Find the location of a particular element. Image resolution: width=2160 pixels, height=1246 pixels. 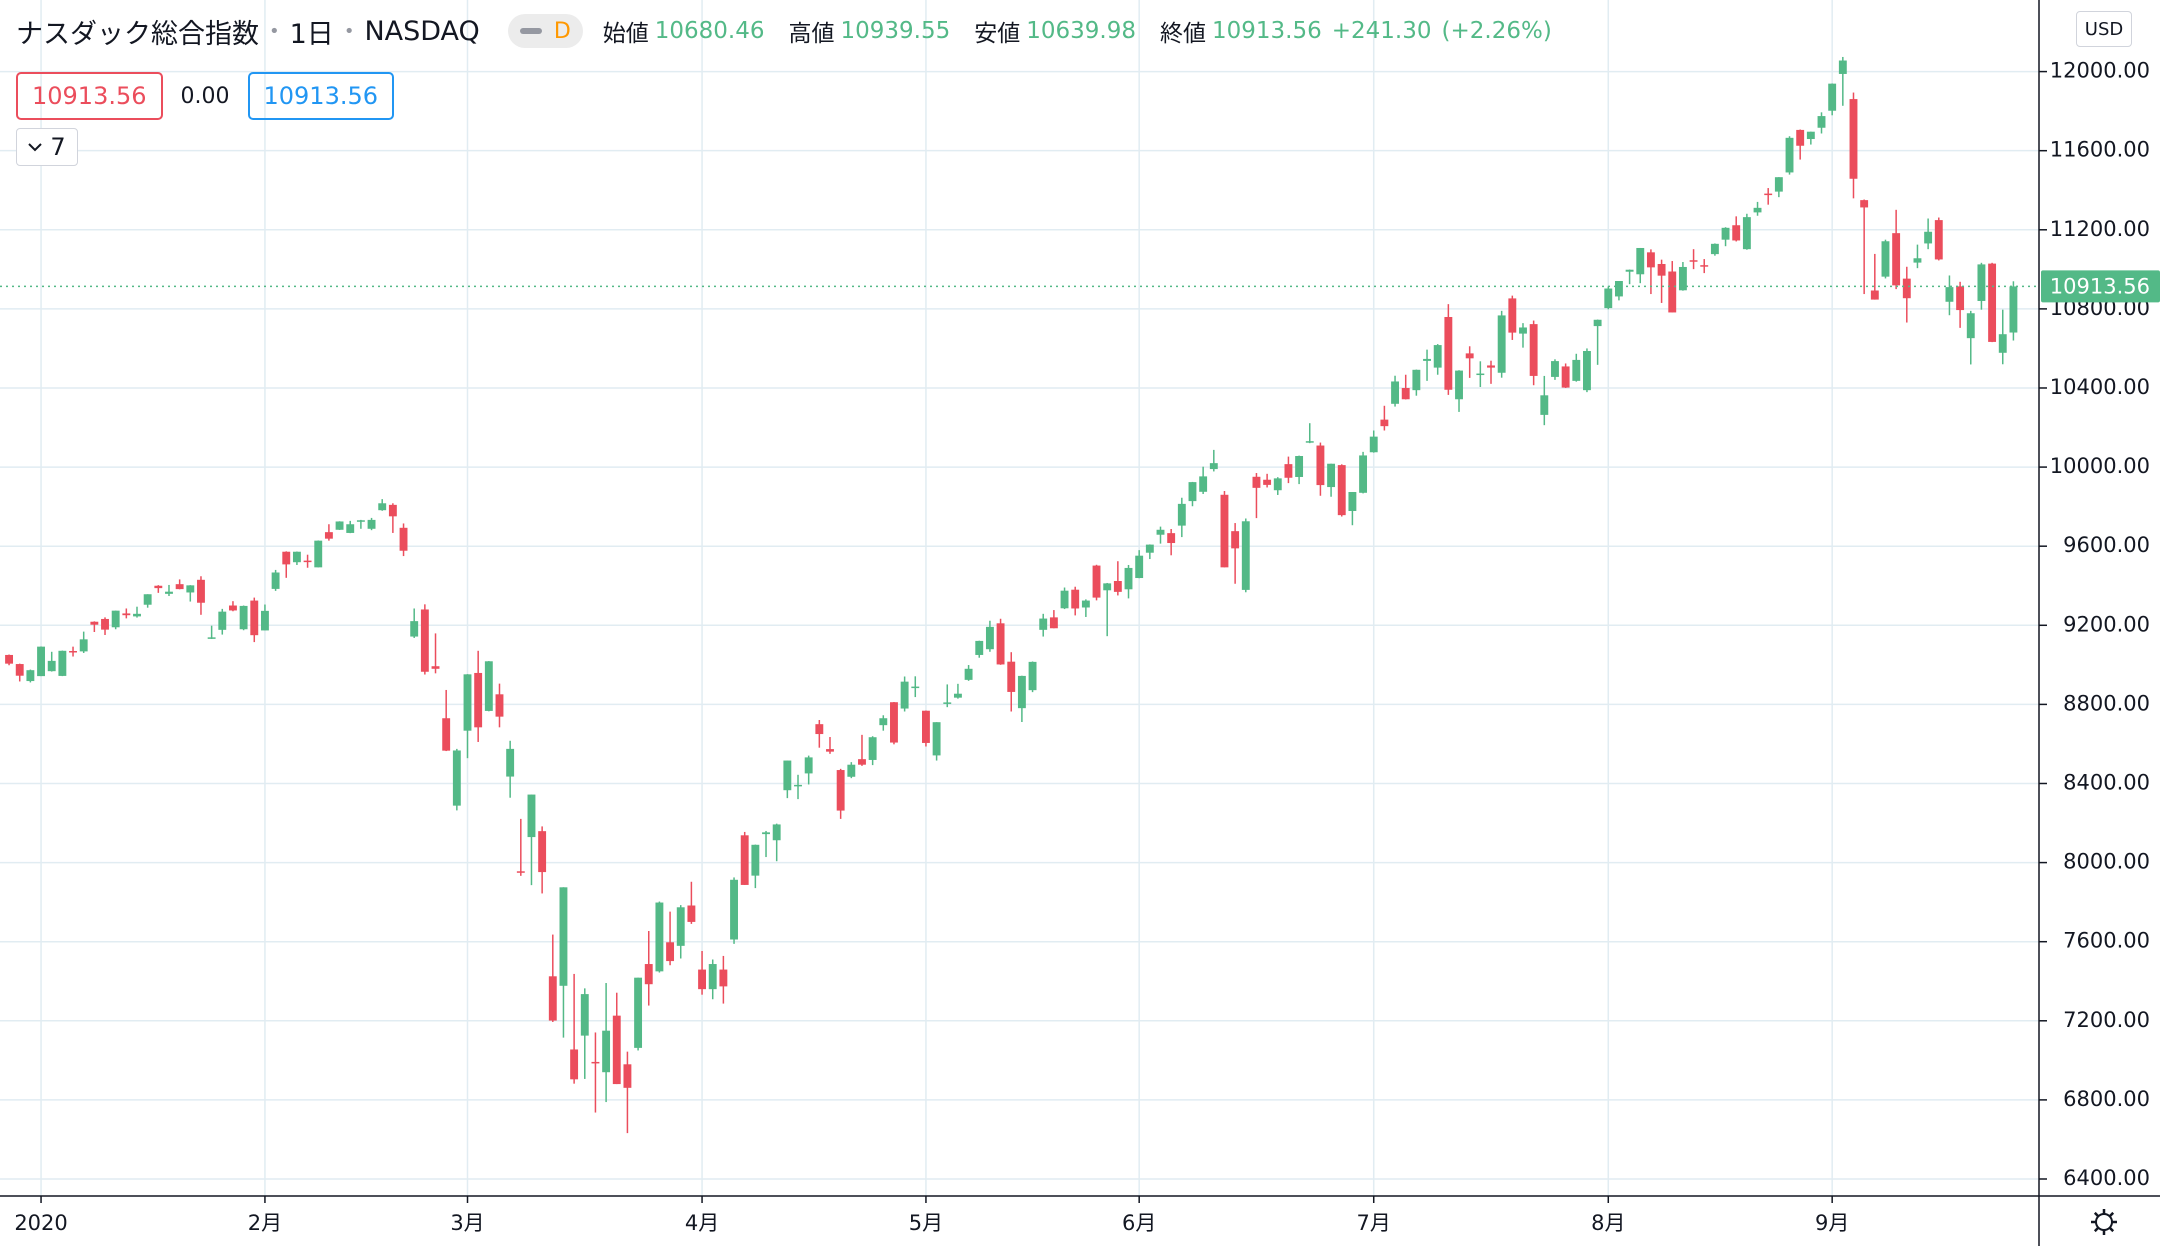

last-price-tag is located at coordinates (2100, 286).